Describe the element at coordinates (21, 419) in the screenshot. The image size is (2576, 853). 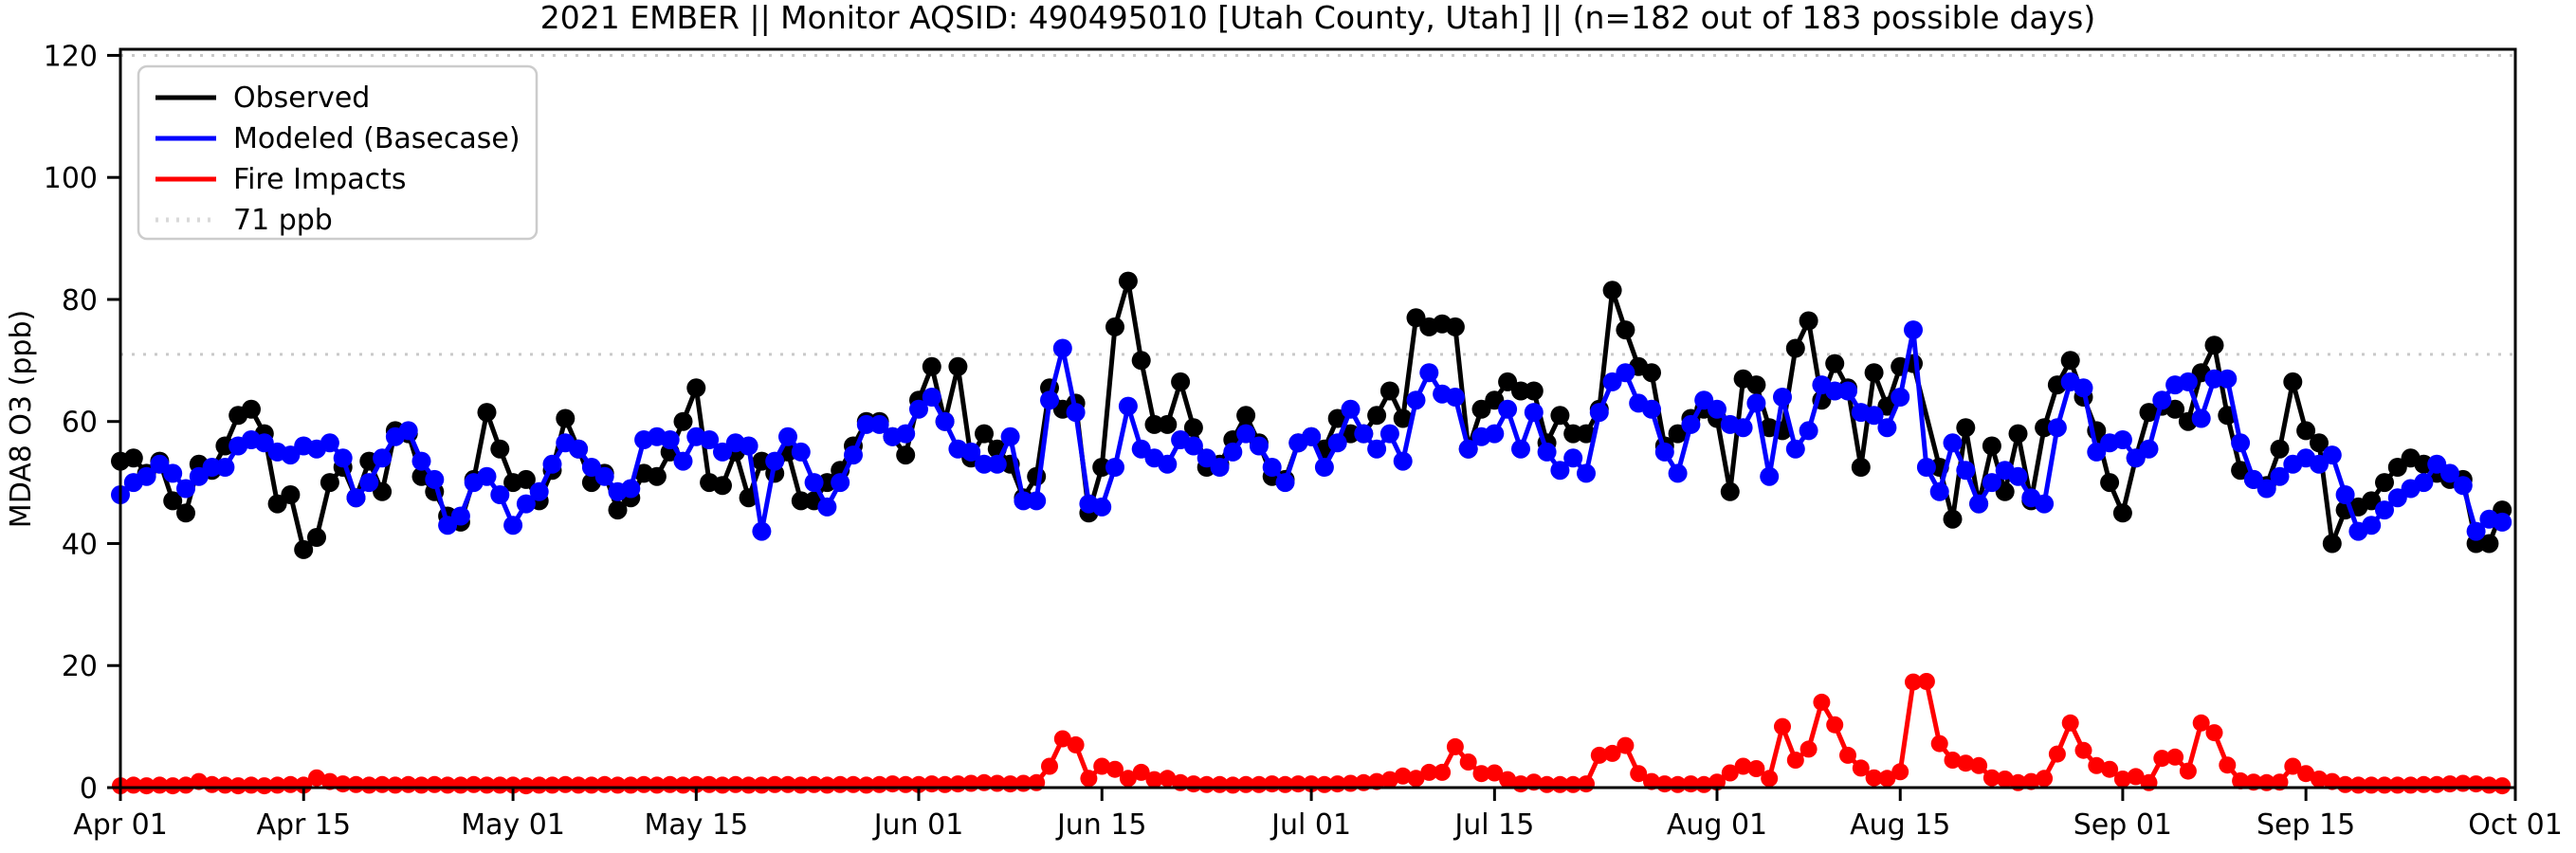
I see `y-axis-label: MDA8 O3 (ppb)` at that location.